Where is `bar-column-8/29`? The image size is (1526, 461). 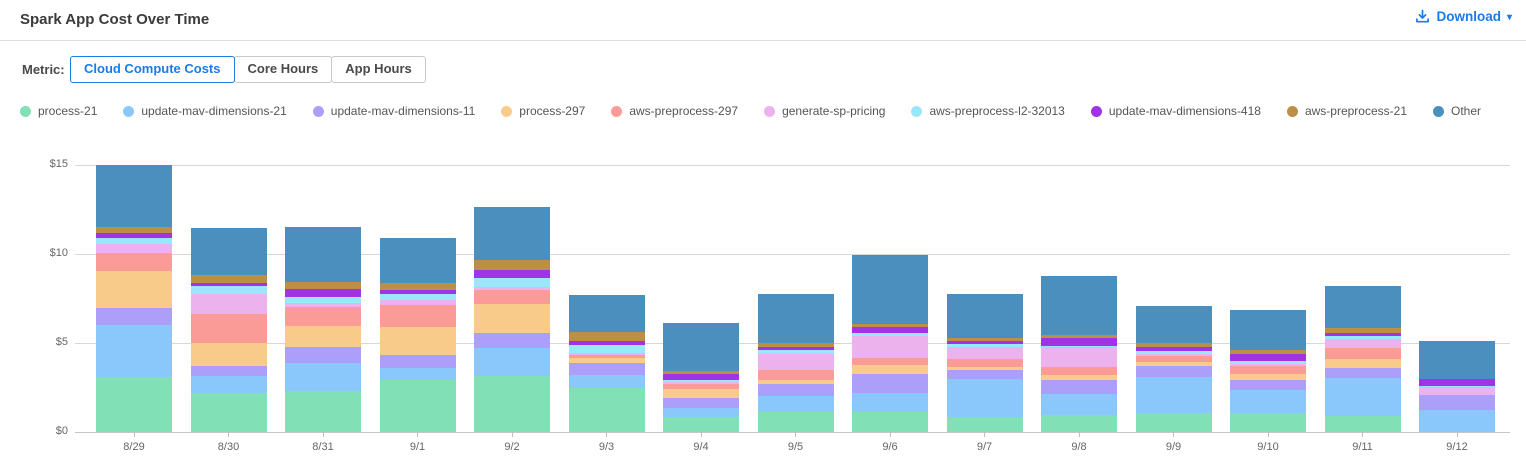 bar-column-8/29 is located at coordinates (134, 298).